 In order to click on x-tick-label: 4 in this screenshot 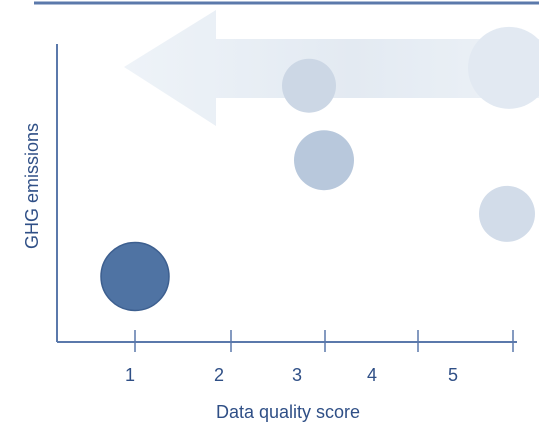, I will do `click(372, 375)`.